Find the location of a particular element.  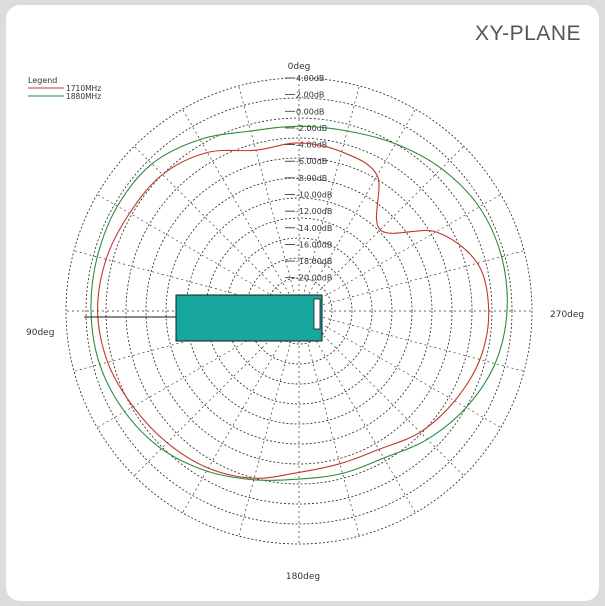

radial-tick-label: -14.00dB is located at coordinates (314, 228).